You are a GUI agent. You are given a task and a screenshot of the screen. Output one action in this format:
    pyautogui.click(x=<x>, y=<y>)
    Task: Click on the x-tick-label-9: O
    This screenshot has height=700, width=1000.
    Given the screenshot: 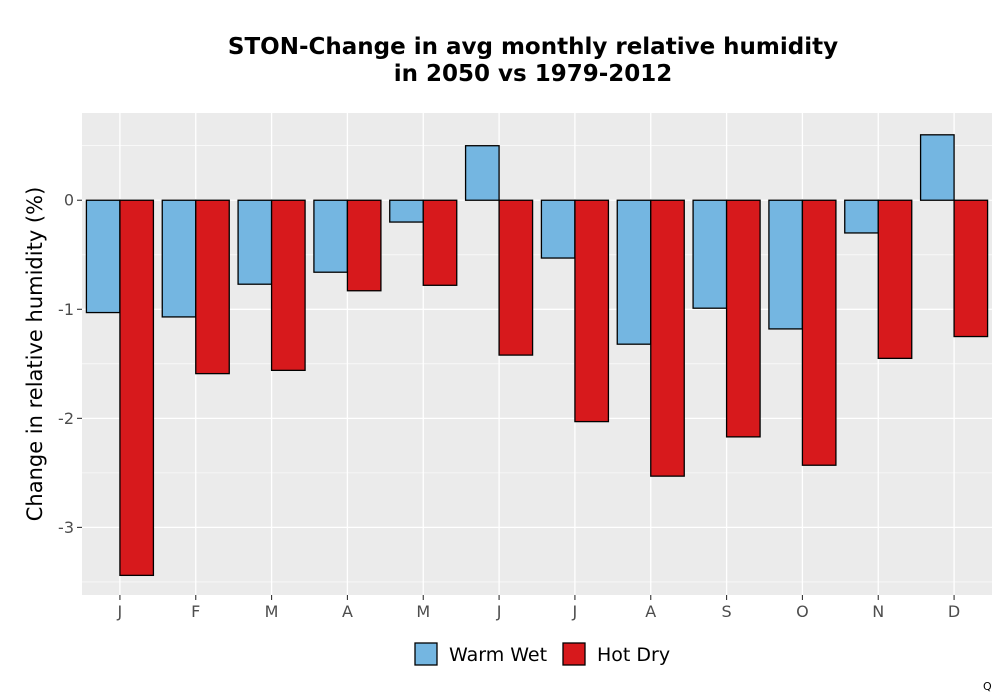 What is the action you would take?
    pyautogui.click(x=802, y=611)
    